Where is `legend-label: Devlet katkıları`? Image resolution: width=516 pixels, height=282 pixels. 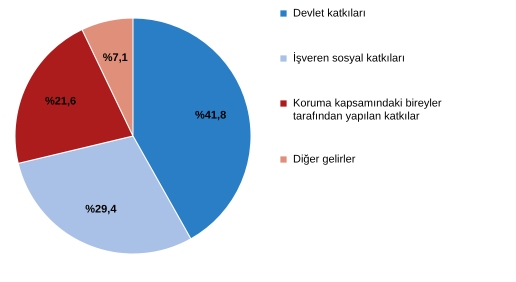
legend-label: Devlet katkıları is located at coordinates (329, 14).